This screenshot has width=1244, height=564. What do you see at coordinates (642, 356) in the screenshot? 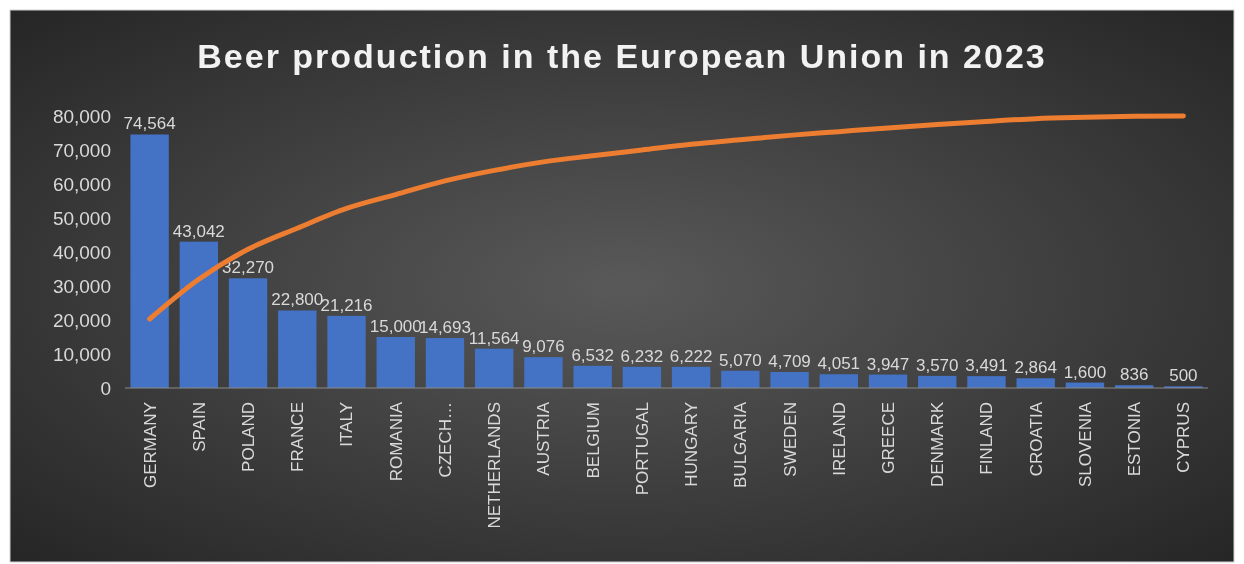
I see `data-label: 6,232` at bounding box center [642, 356].